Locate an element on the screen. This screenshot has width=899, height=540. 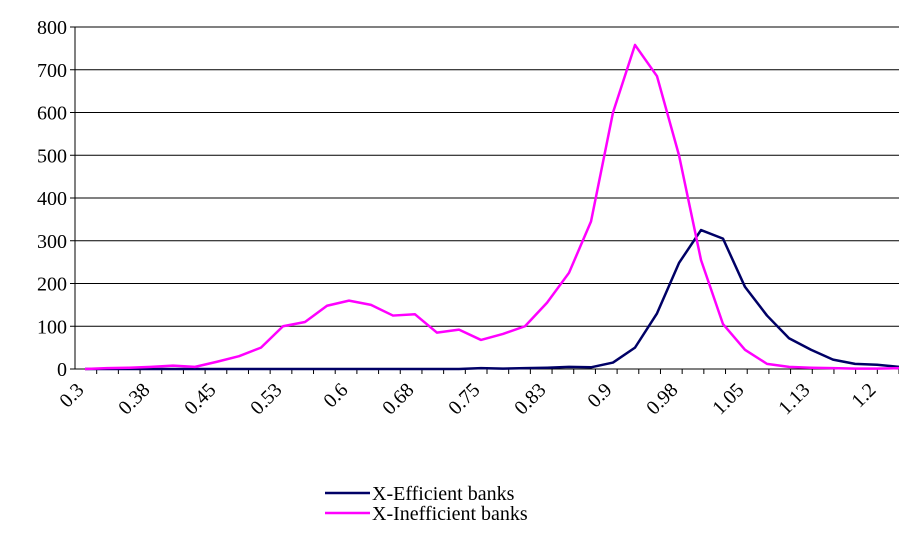
y-tick-label: 500 is located at coordinates (52, 156).